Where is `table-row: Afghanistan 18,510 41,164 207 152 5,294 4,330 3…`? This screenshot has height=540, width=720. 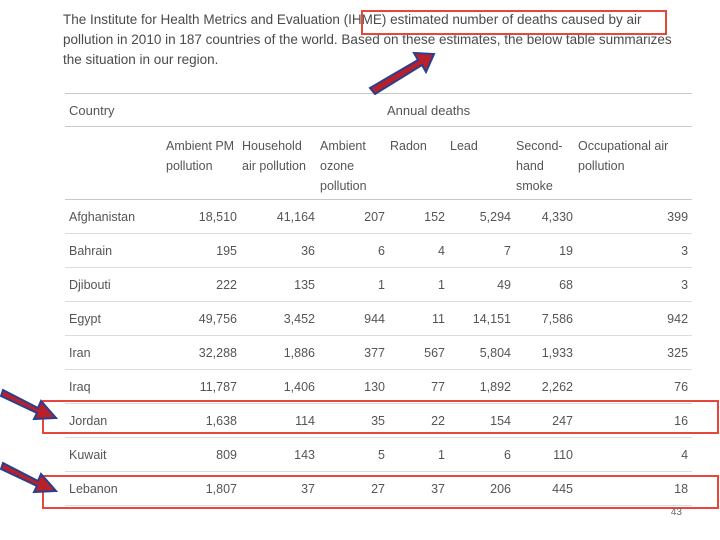 table-row: Afghanistan 18,510 41,164 207 152 5,294 4,330 3… is located at coordinates (379, 216).